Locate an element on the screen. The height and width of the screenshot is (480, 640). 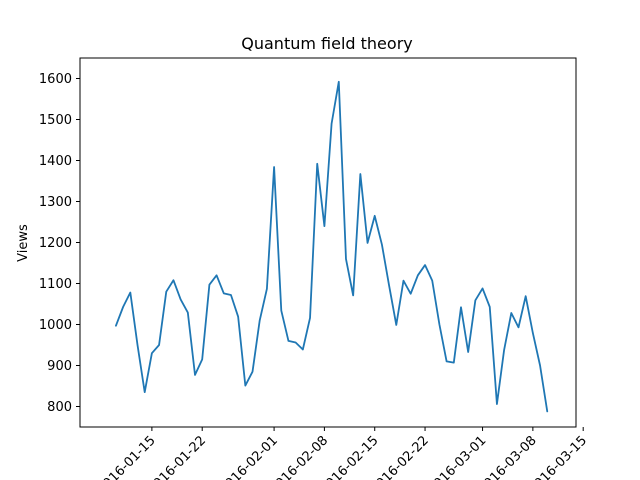
y-tick-label: 900 is located at coordinates (59, 366).